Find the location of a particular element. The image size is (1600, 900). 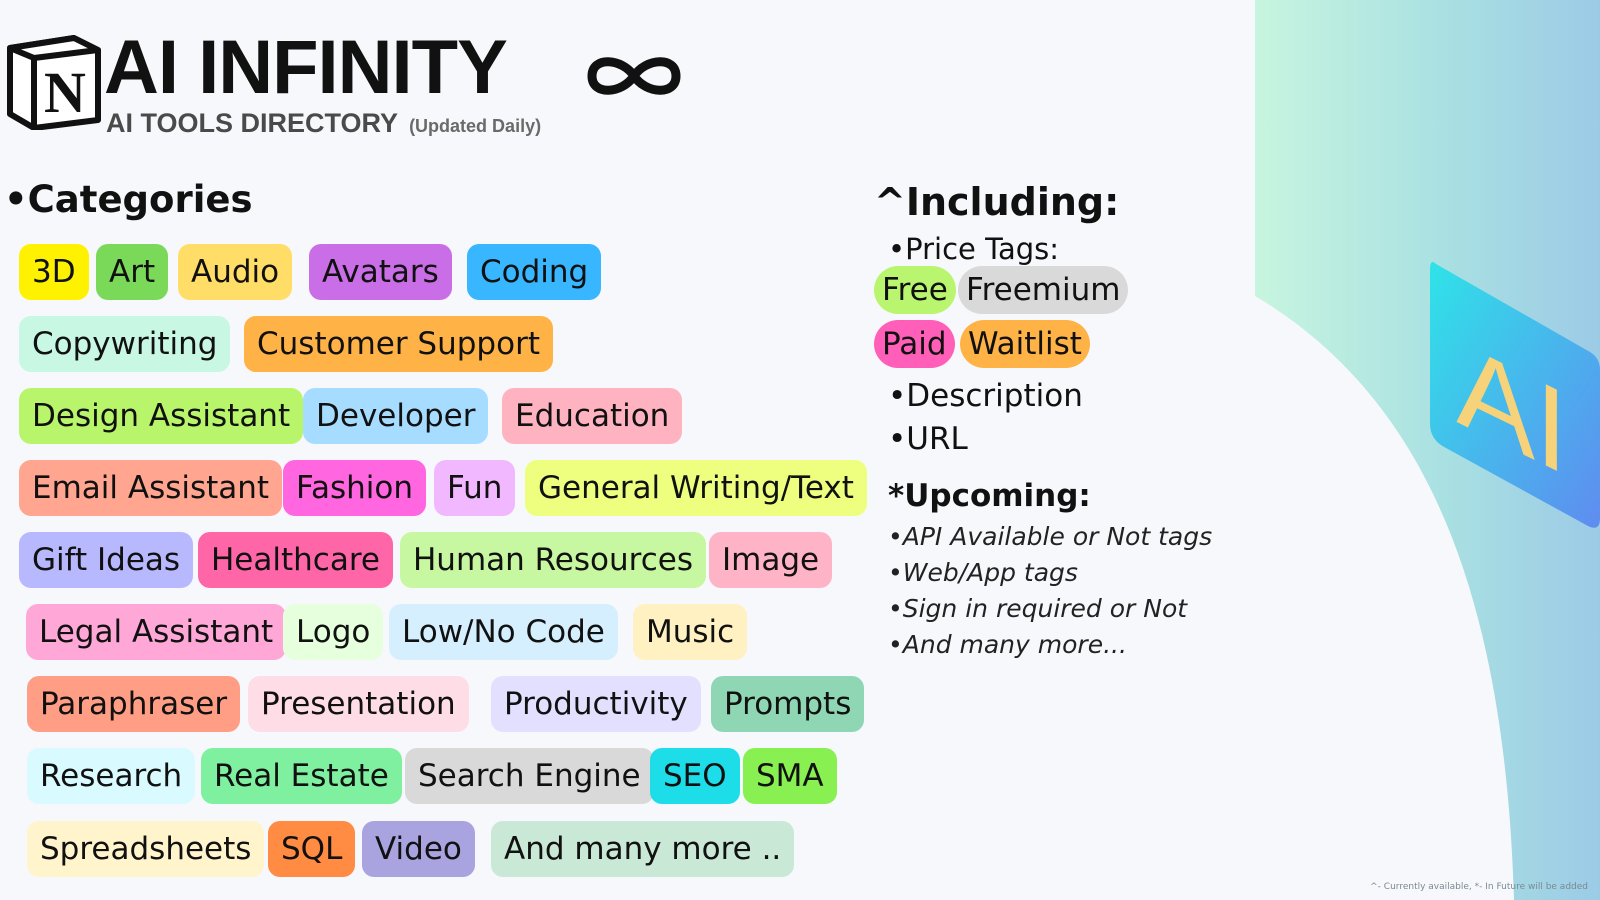

category-tag: Copywriting is located at coordinates (125, 344).